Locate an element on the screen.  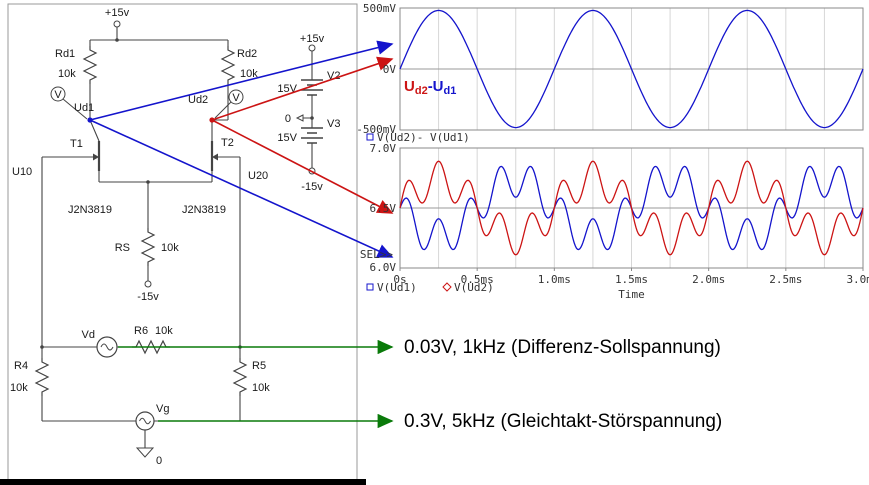
resistor-rd2 is located at coordinates (228, 65).